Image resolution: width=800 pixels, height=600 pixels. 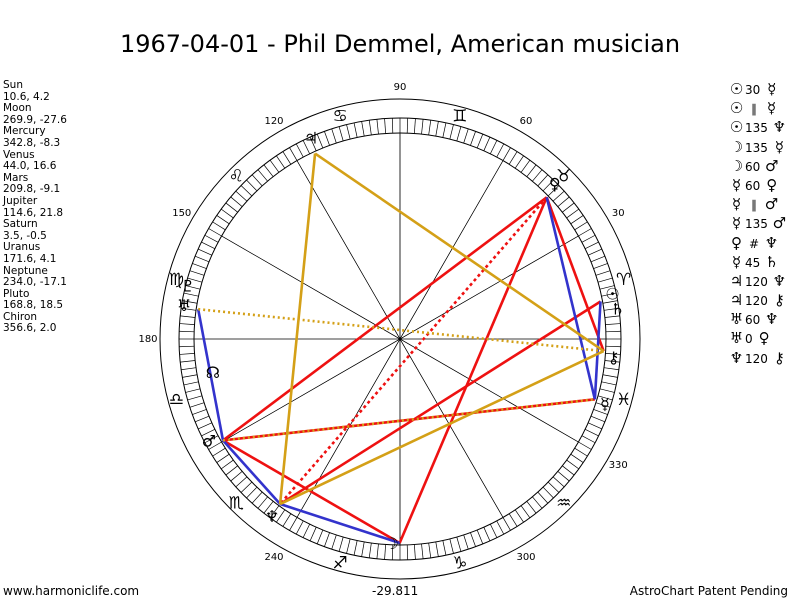 What do you see at coordinates (779, 223) in the screenshot?
I see `aspect-planet-b-glyph: ♂` at bounding box center [779, 223].